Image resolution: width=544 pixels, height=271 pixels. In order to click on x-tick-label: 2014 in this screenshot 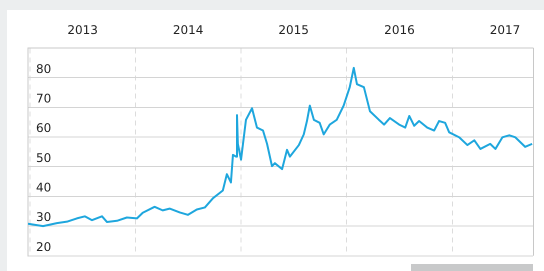, I will do `click(188, 29)`.